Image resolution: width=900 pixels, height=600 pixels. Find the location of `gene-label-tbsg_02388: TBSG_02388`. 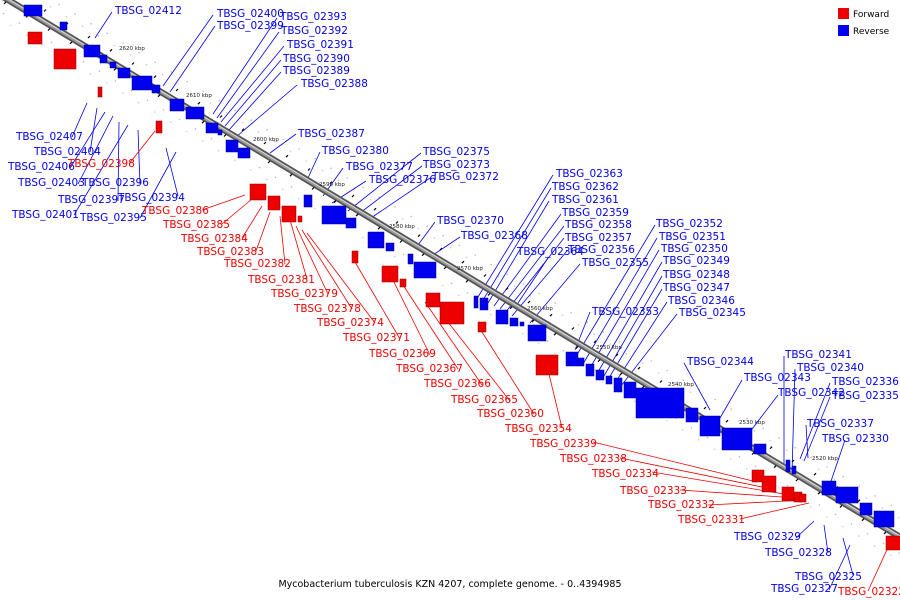

gene-label-tbsg_02388: TBSG_02388 is located at coordinates (334, 84).